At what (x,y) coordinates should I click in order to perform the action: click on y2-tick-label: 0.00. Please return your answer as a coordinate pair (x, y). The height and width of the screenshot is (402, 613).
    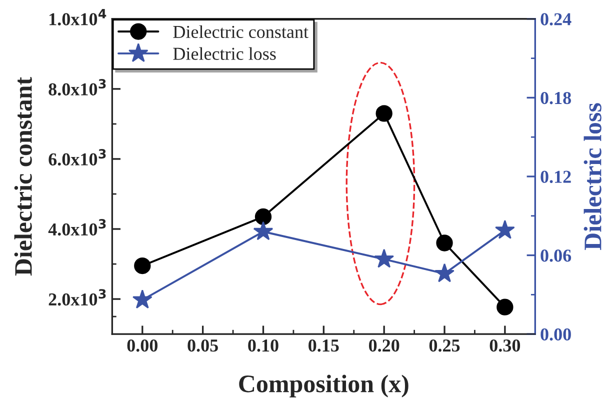
    Looking at the image, I should click on (555, 334).